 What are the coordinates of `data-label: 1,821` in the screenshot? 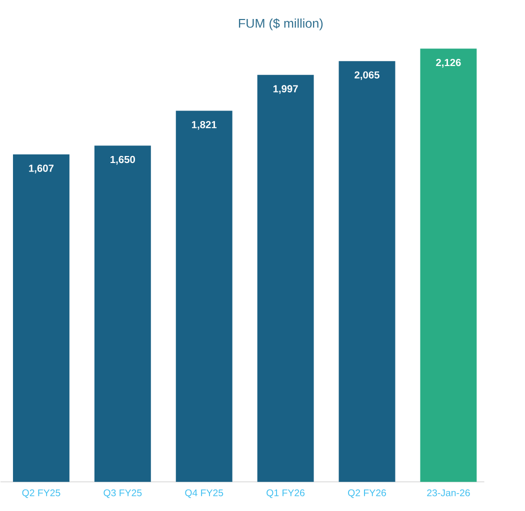 It's located at (204, 125).